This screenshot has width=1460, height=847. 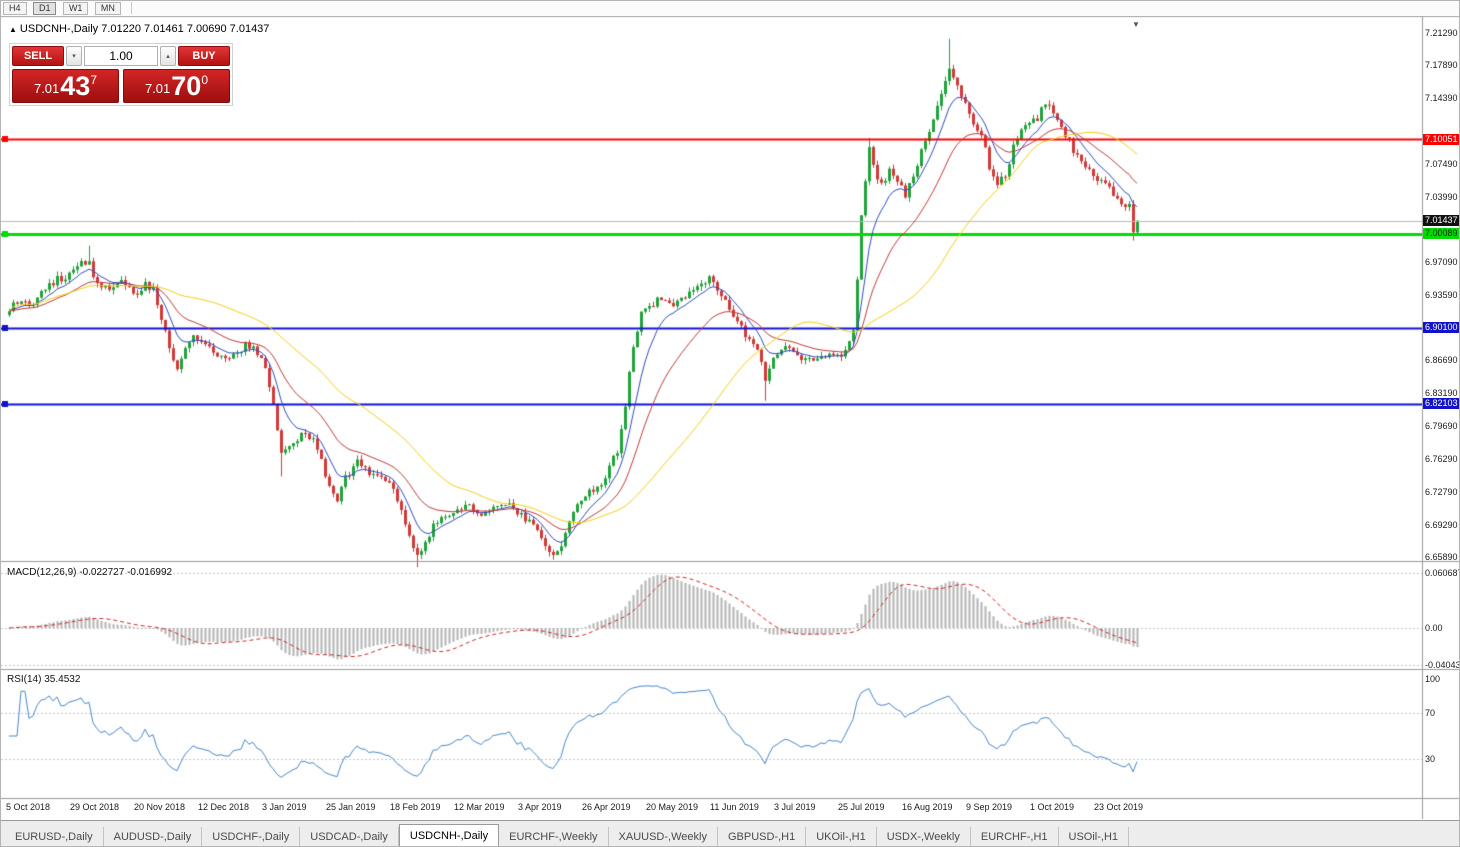 What do you see at coordinates (841, 836) in the screenshot?
I see `chart-tab: UKOil-,H1` at bounding box center [841, 836].